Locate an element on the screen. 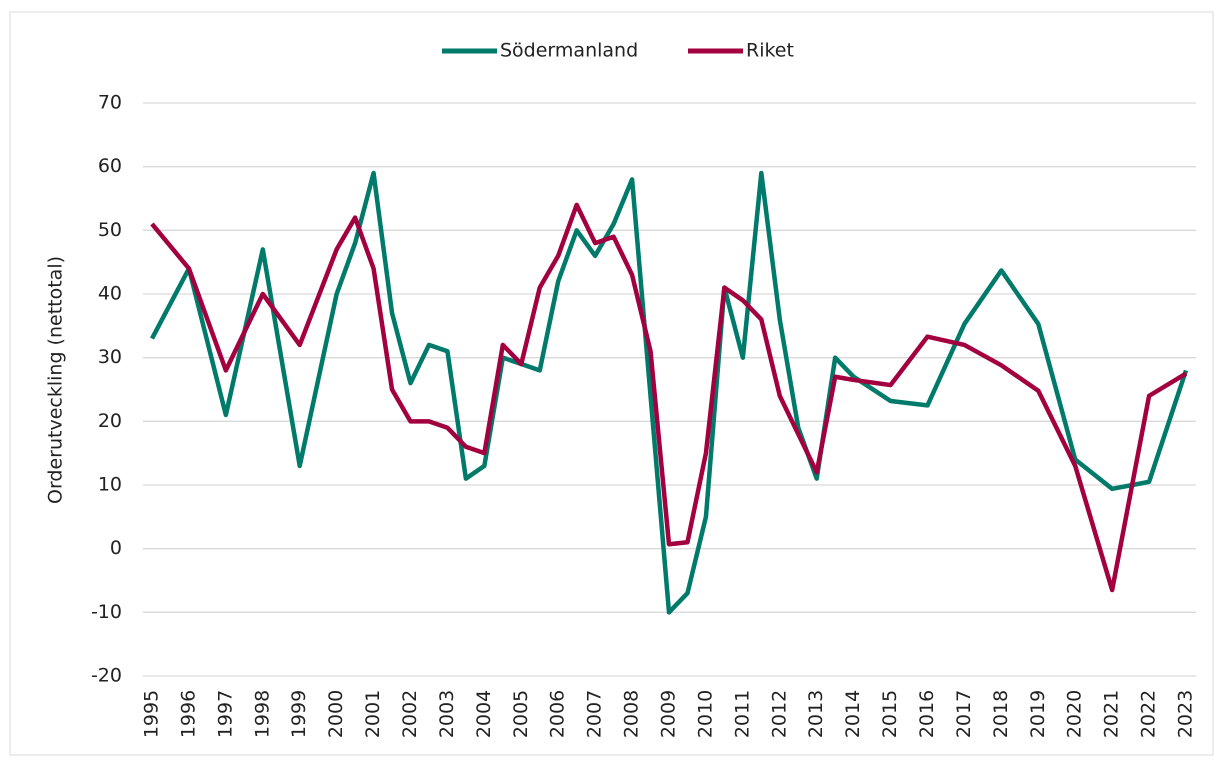 The image size is (1214, 760). y-tick-label: 20 is located at coordinates (110, 421).